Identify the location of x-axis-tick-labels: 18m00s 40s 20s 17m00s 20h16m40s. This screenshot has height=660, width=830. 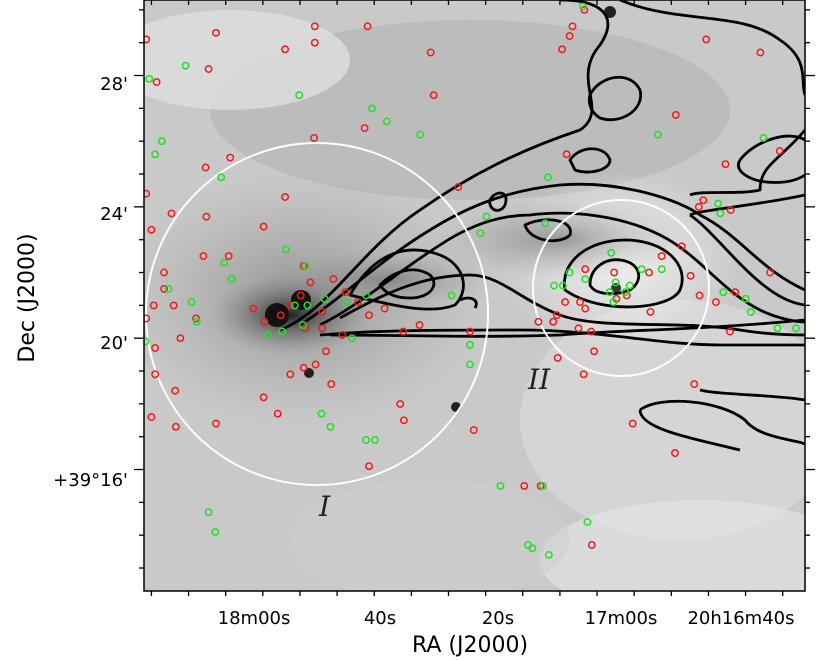
(506, 618).